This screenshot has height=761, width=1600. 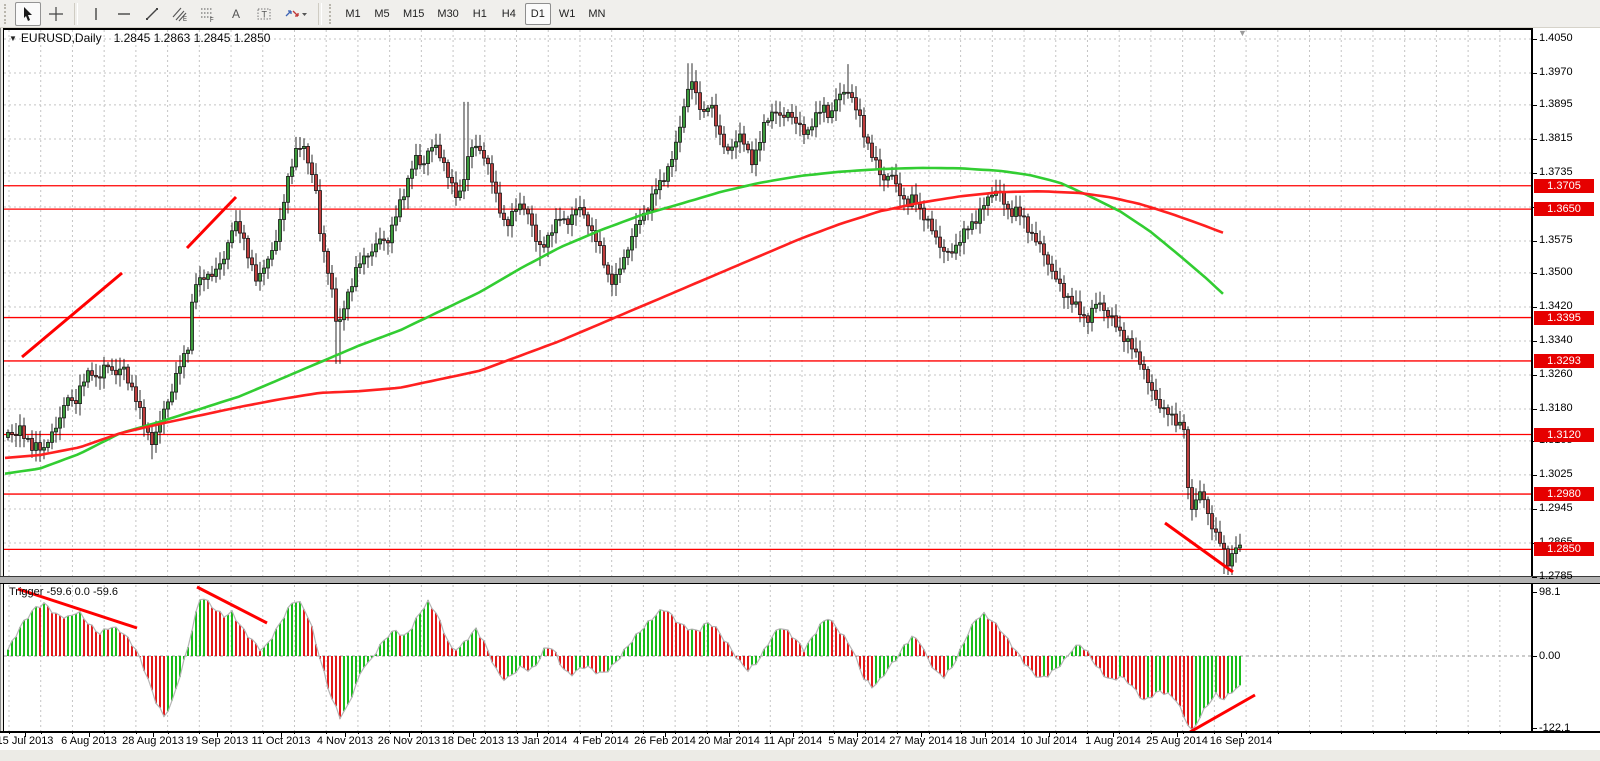 I want to click on price-tick-label: 1.3025, so click(x=1556, y=474).